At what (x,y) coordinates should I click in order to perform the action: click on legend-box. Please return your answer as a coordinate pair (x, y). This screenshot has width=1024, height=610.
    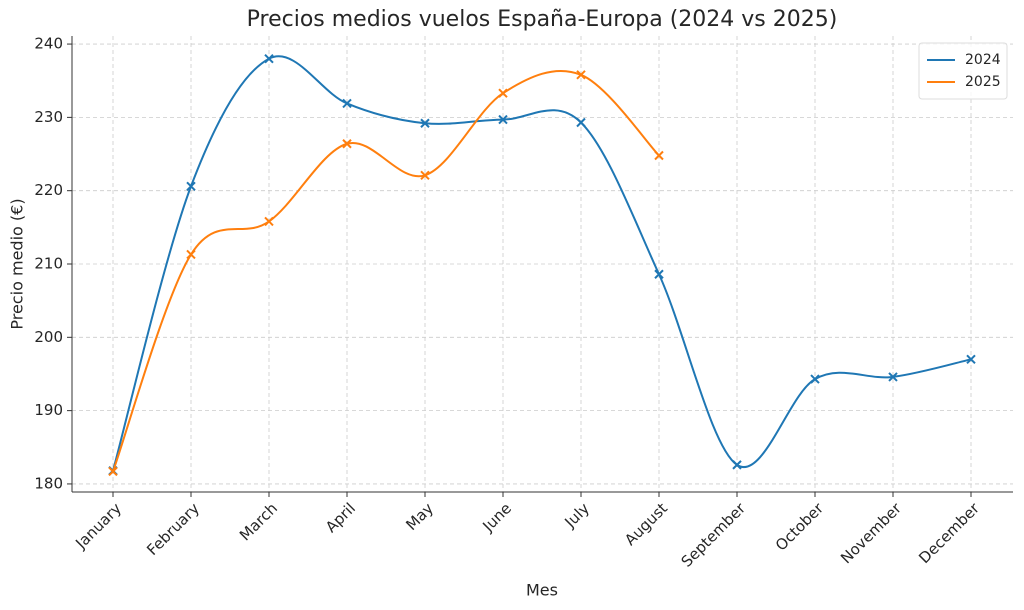
    Looking at the image, I should click on (963, 71).